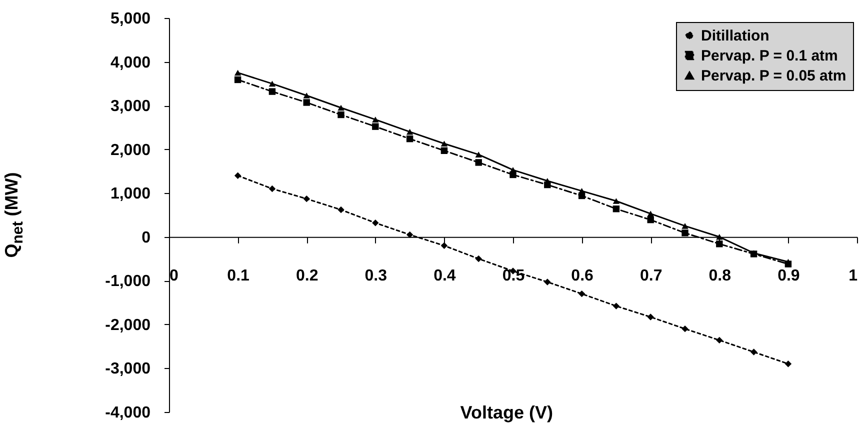 This screenshot has width=865, height=433. Describe the element at coordinates (128, 281) in the screenshot. I see `y-tick-label: -1,000` at that location.